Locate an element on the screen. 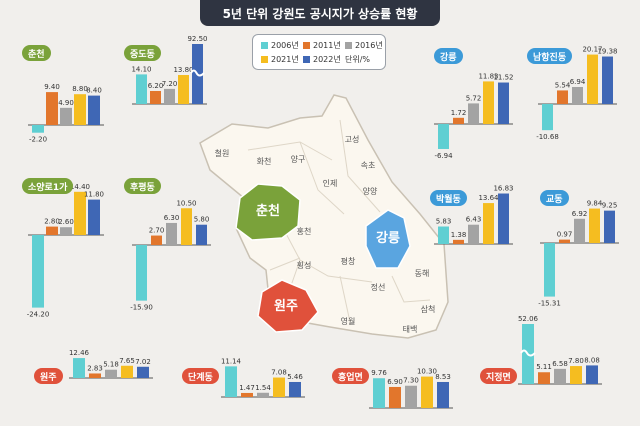 The height and width of the screenshot is (426, 640). data-label-gangneung-3: 5.72 is located at coordinates (474, 98).